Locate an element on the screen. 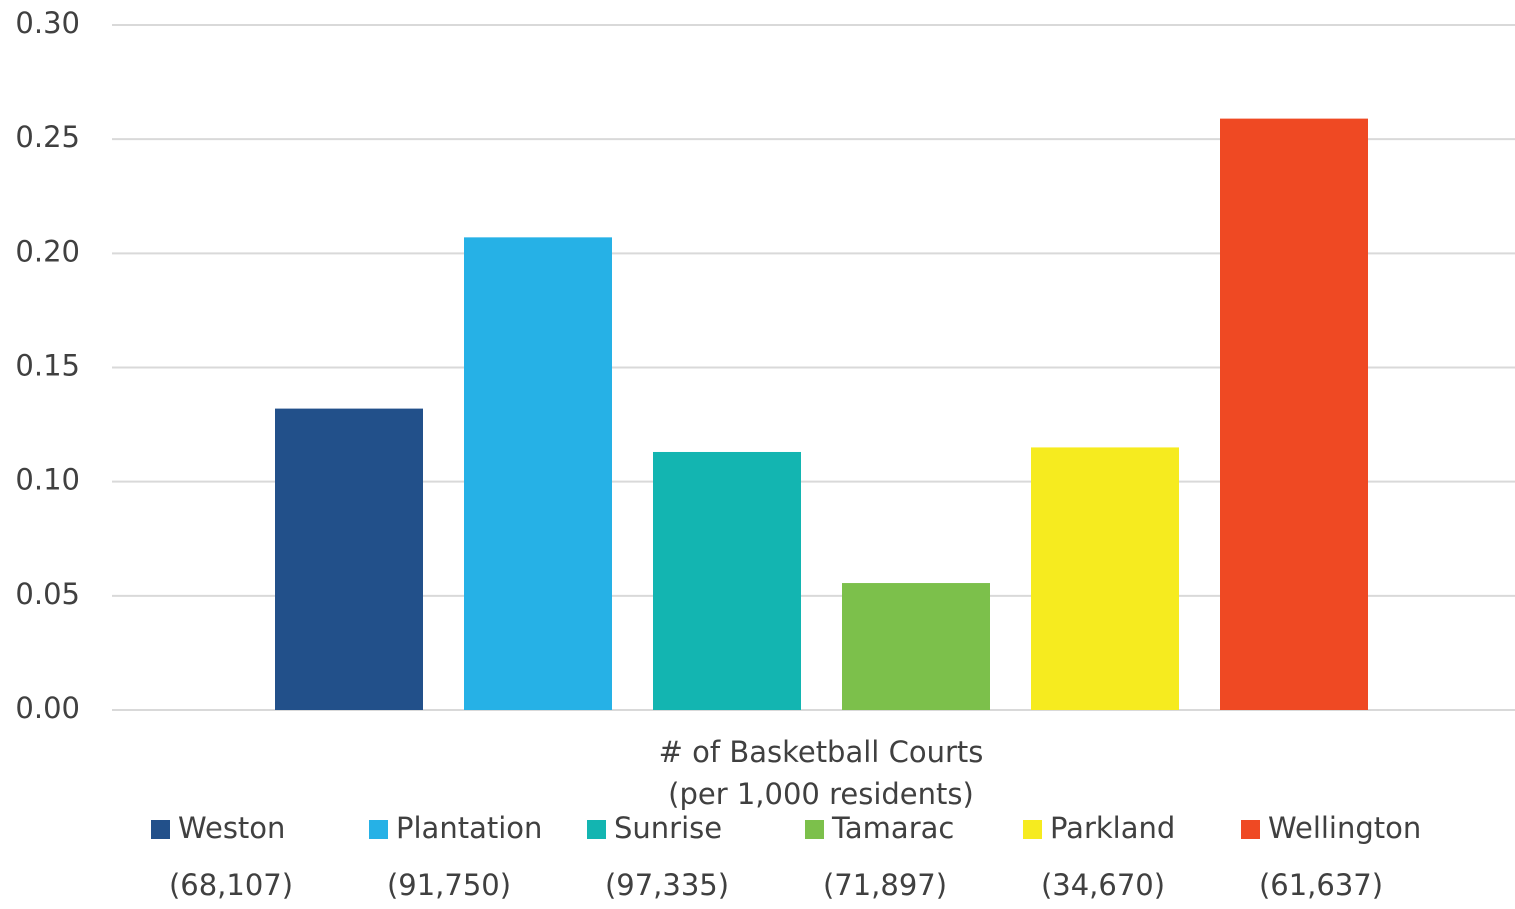 Image resolution: width=1515 pixels, height=909 pixels. y-tick-label: 0.10 is located at coordinates (47, 480).